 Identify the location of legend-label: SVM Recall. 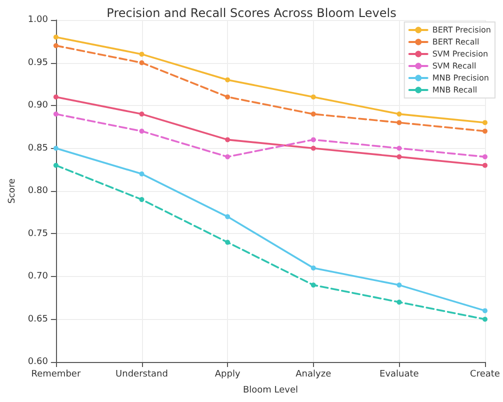
(454, 66).